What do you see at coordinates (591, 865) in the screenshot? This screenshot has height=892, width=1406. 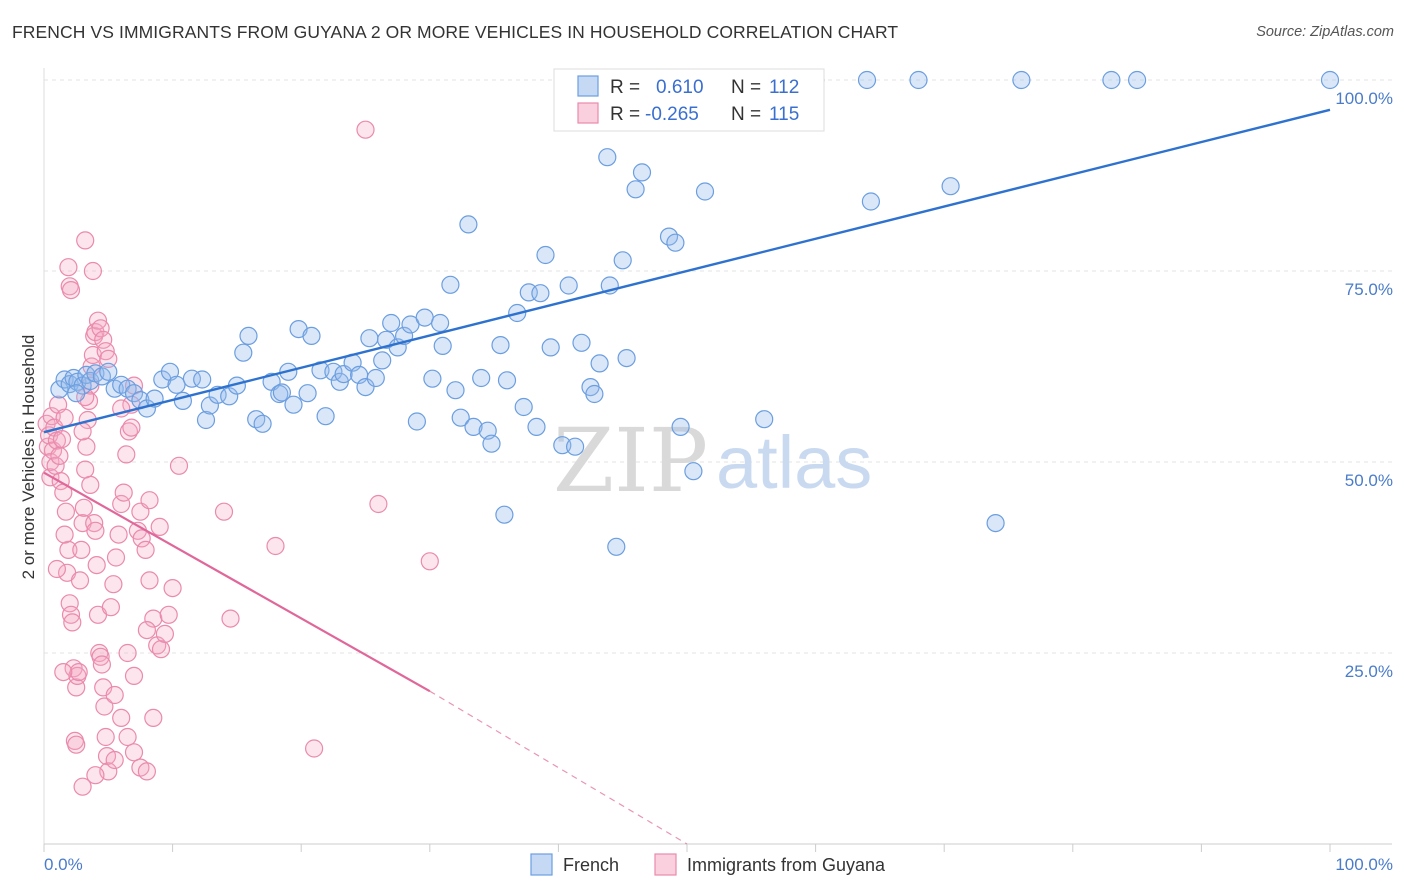 I see `bottom-legend-french: French` at bounding box center [591, 865].